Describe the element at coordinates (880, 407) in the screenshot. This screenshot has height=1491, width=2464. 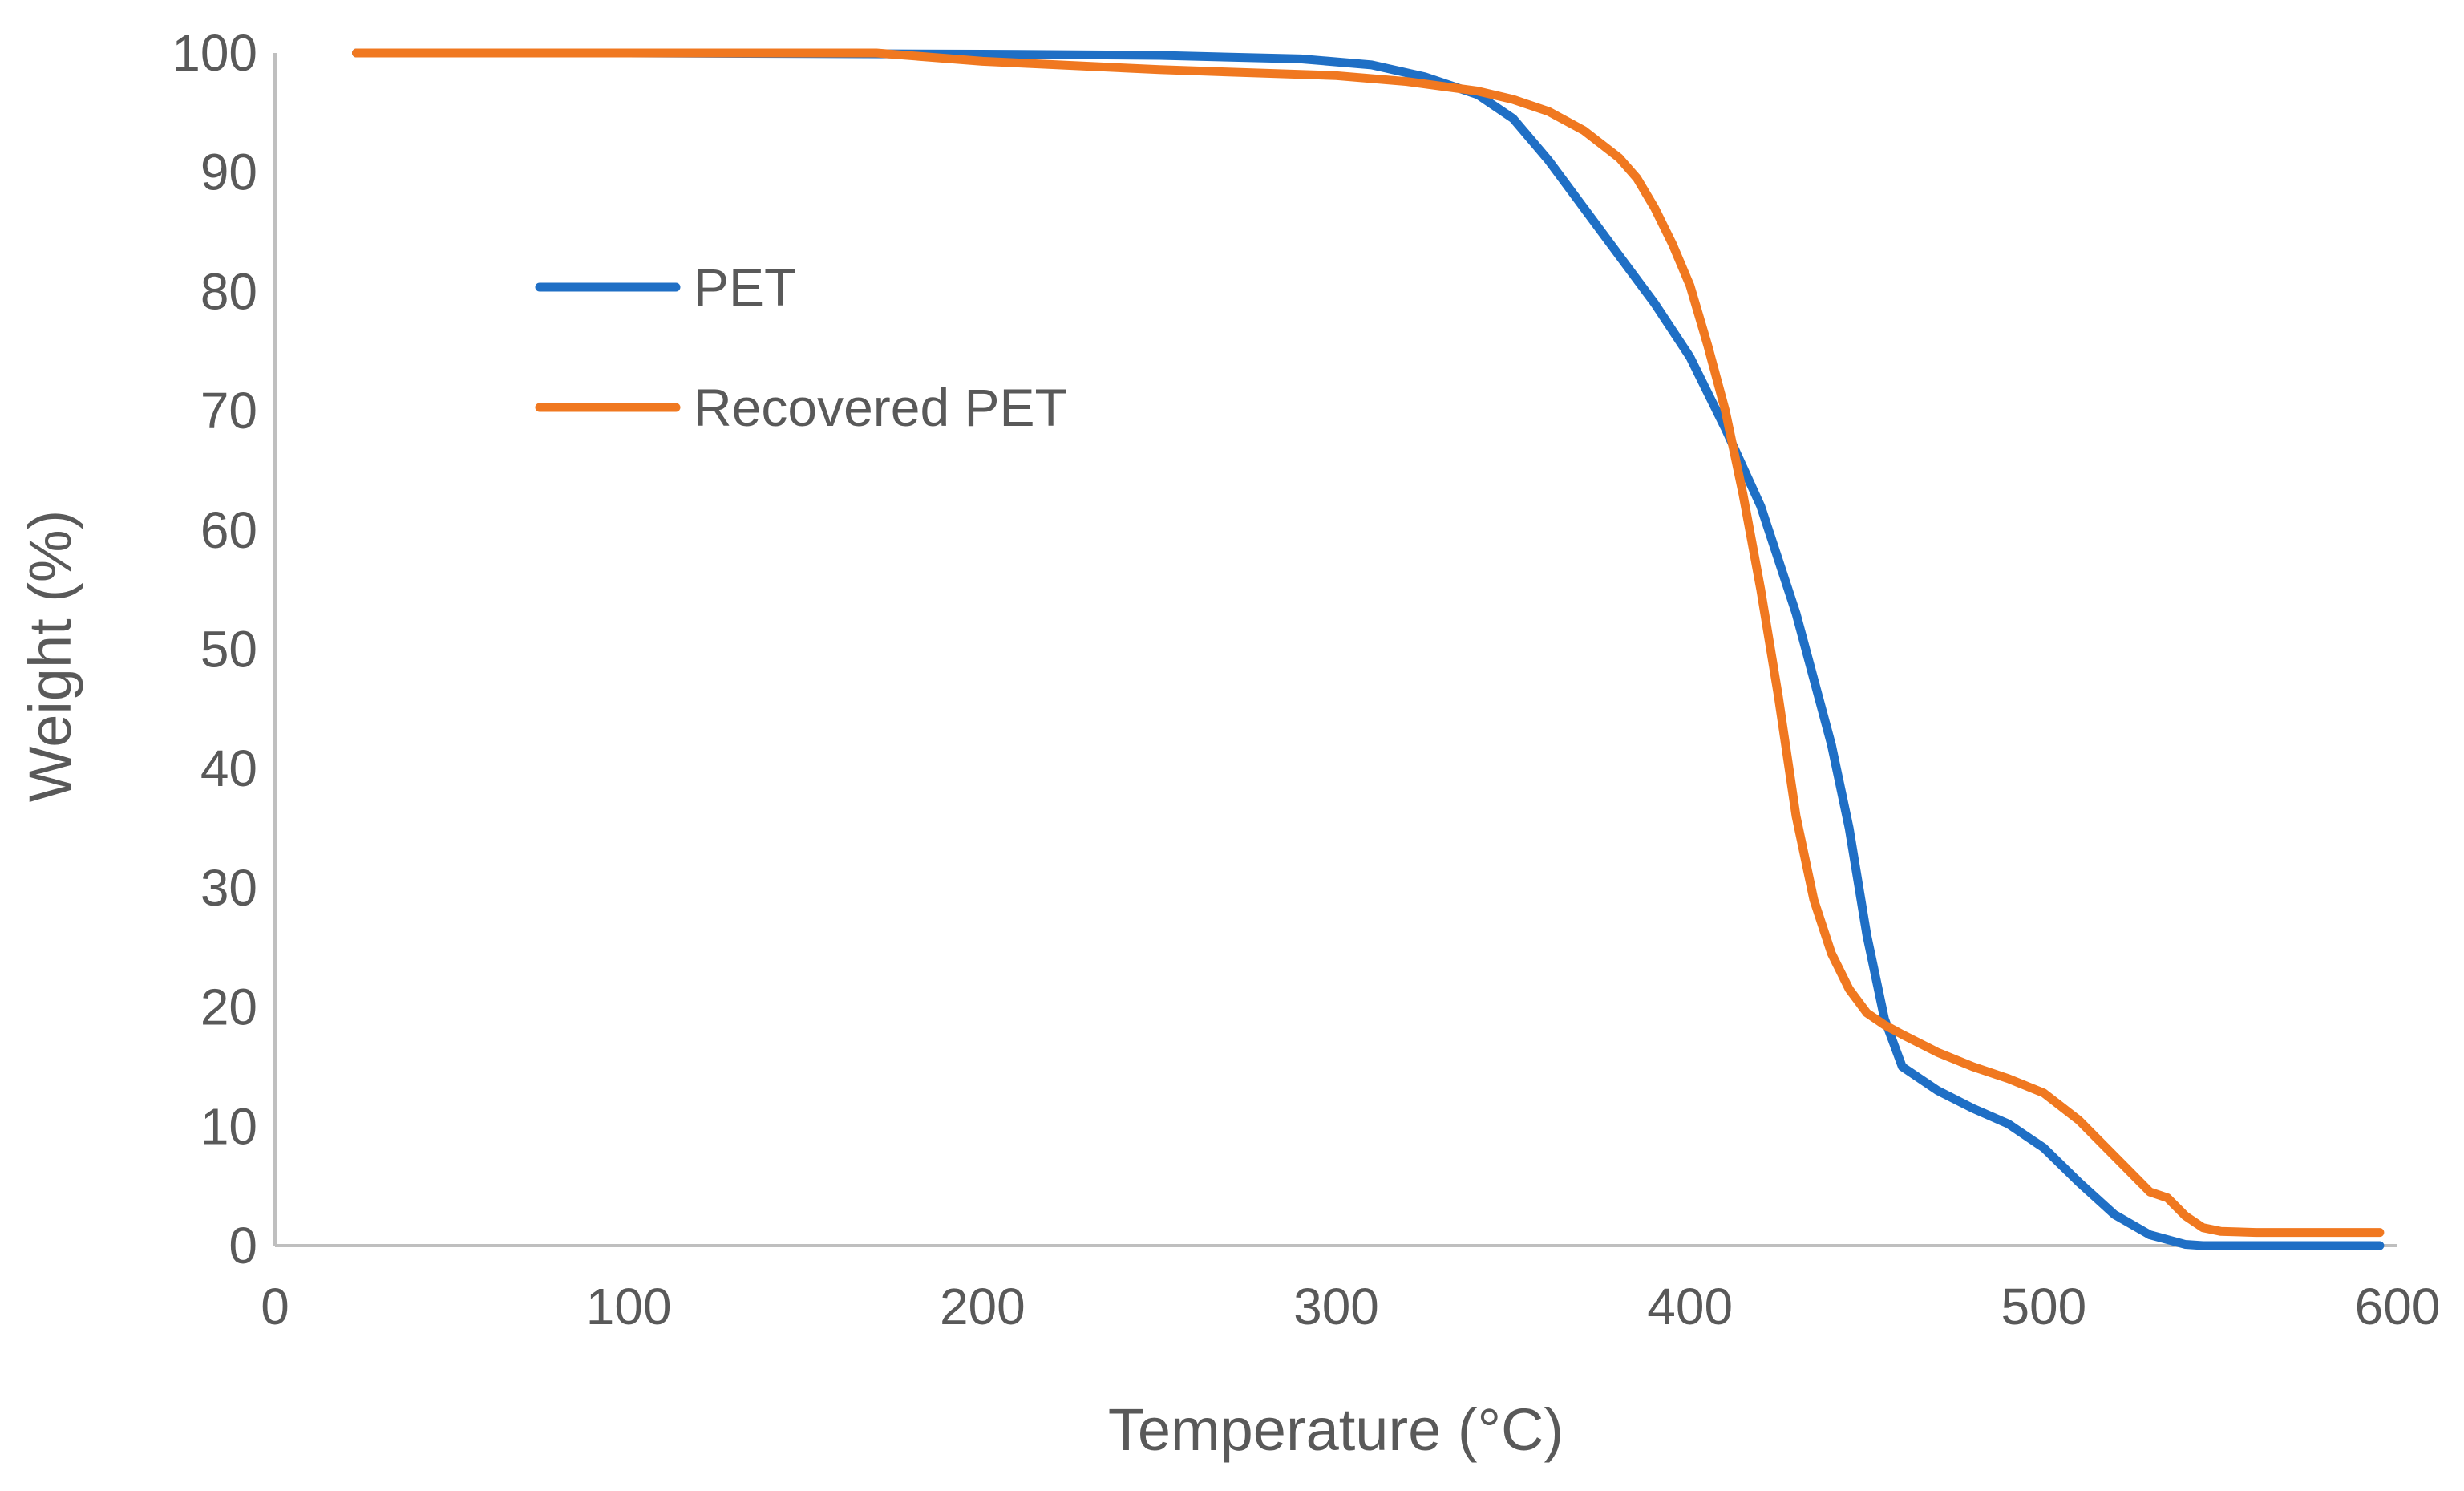
I see `legend-label-recovered-pet: Recovered PET` at that location.